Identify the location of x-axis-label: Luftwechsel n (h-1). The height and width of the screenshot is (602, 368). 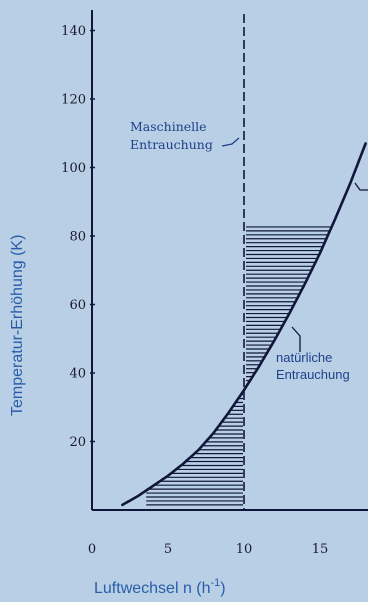
(160, 587).